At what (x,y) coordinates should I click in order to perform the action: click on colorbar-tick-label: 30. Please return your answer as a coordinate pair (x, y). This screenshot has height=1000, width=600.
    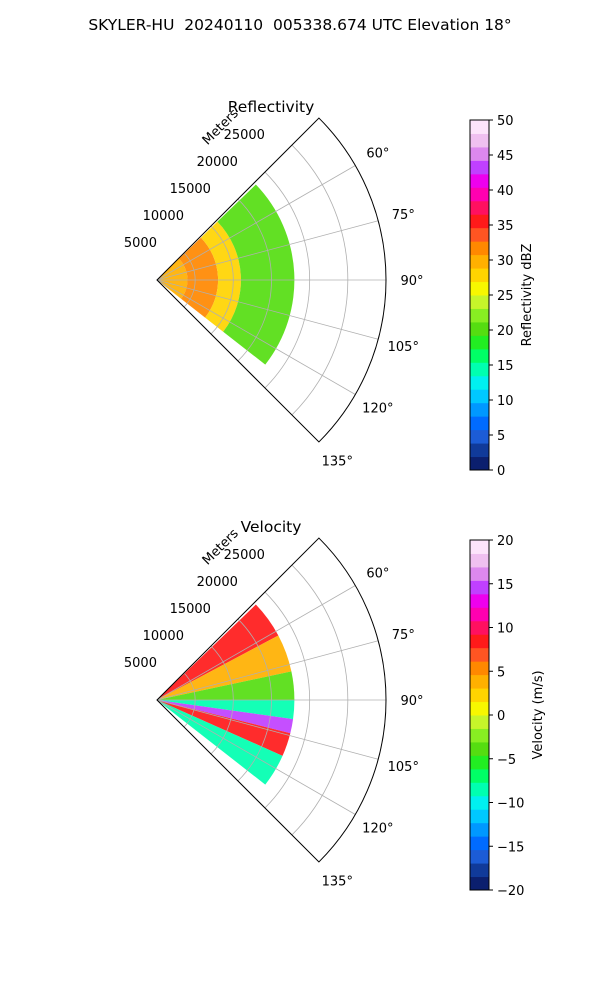
    Looking at the image, I should click on (505, 261).